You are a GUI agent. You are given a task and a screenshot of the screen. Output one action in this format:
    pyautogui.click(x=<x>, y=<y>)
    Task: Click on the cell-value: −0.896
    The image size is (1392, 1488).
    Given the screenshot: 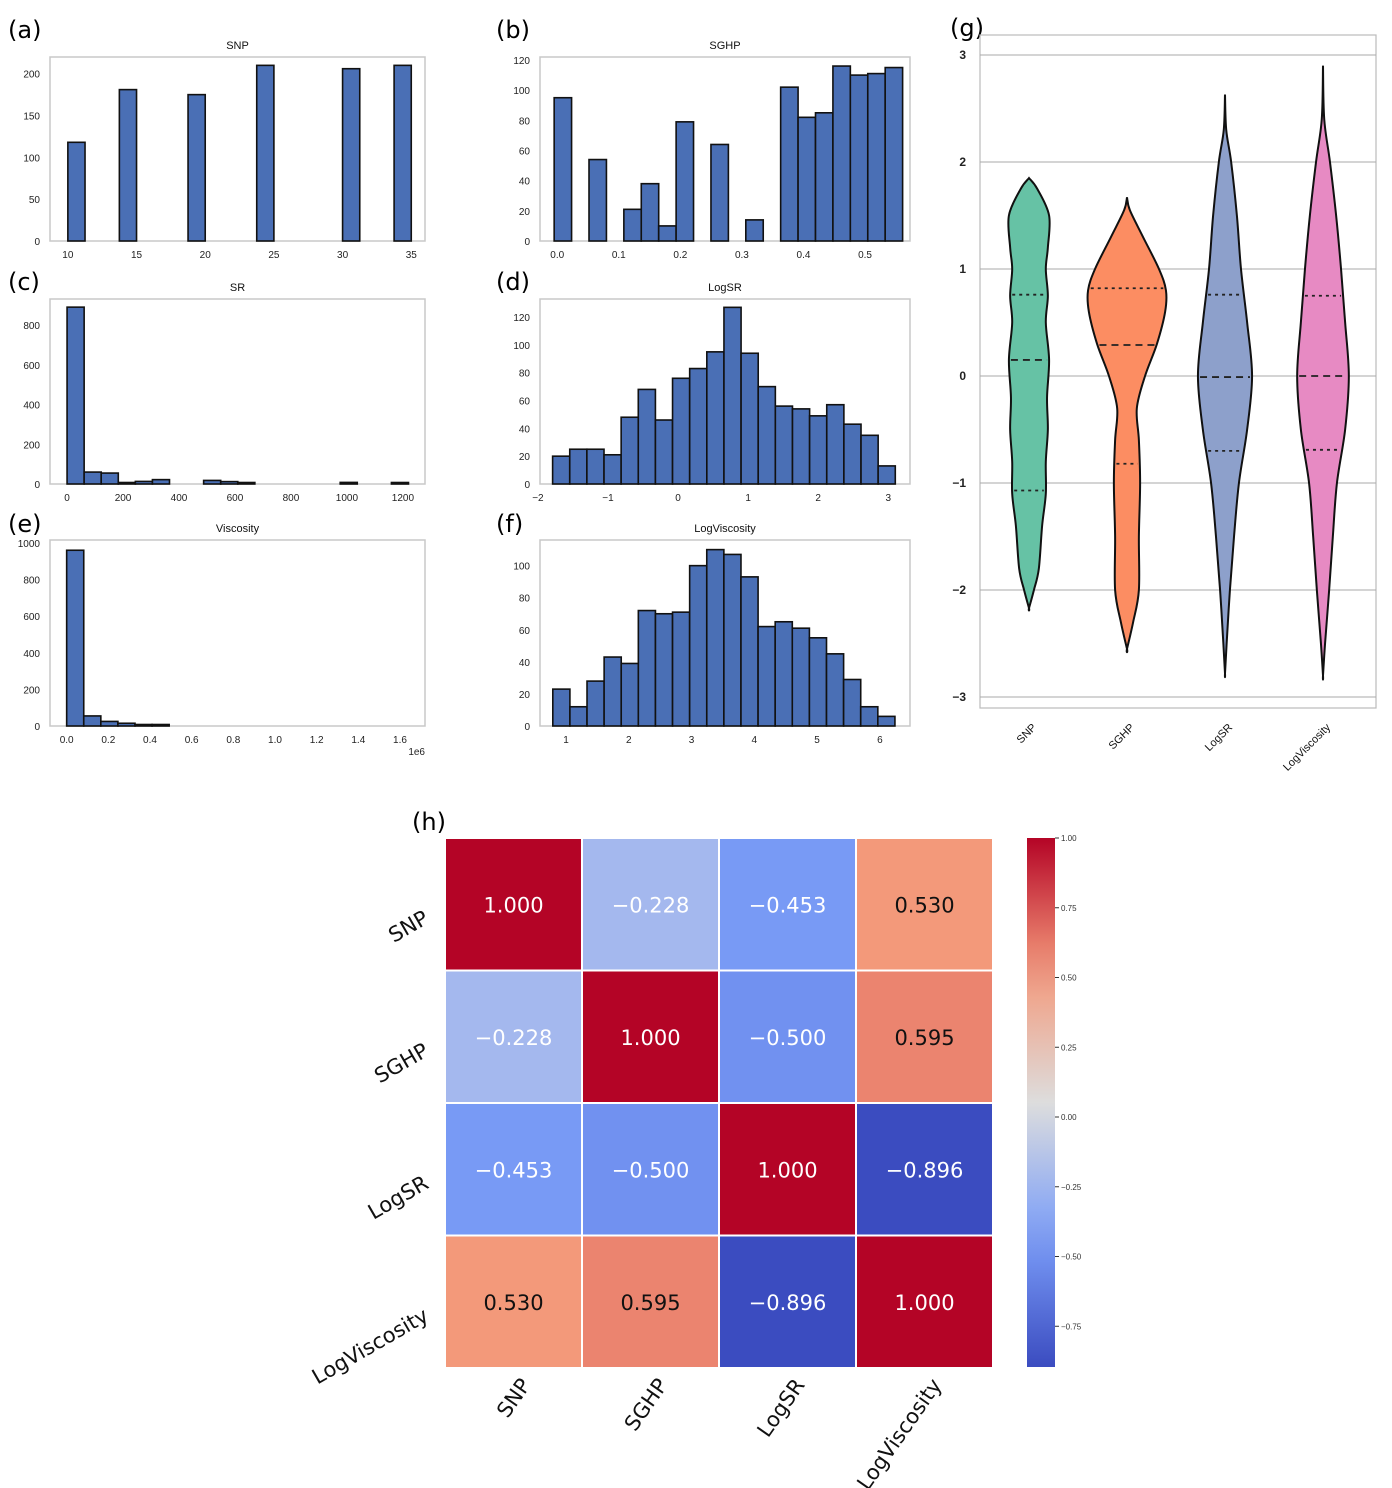 What is the action you would take?
    pyautogui.click(x=788, y=1303)
    